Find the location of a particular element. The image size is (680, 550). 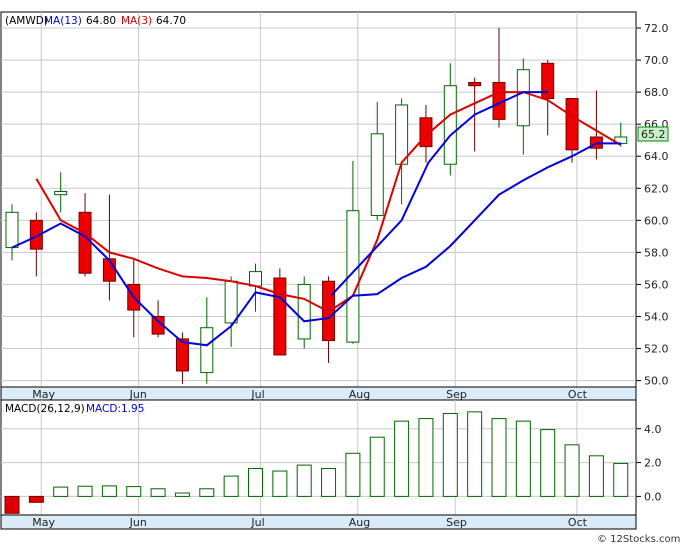

macd-month-label: Jun is located at coordinates (138, 522).